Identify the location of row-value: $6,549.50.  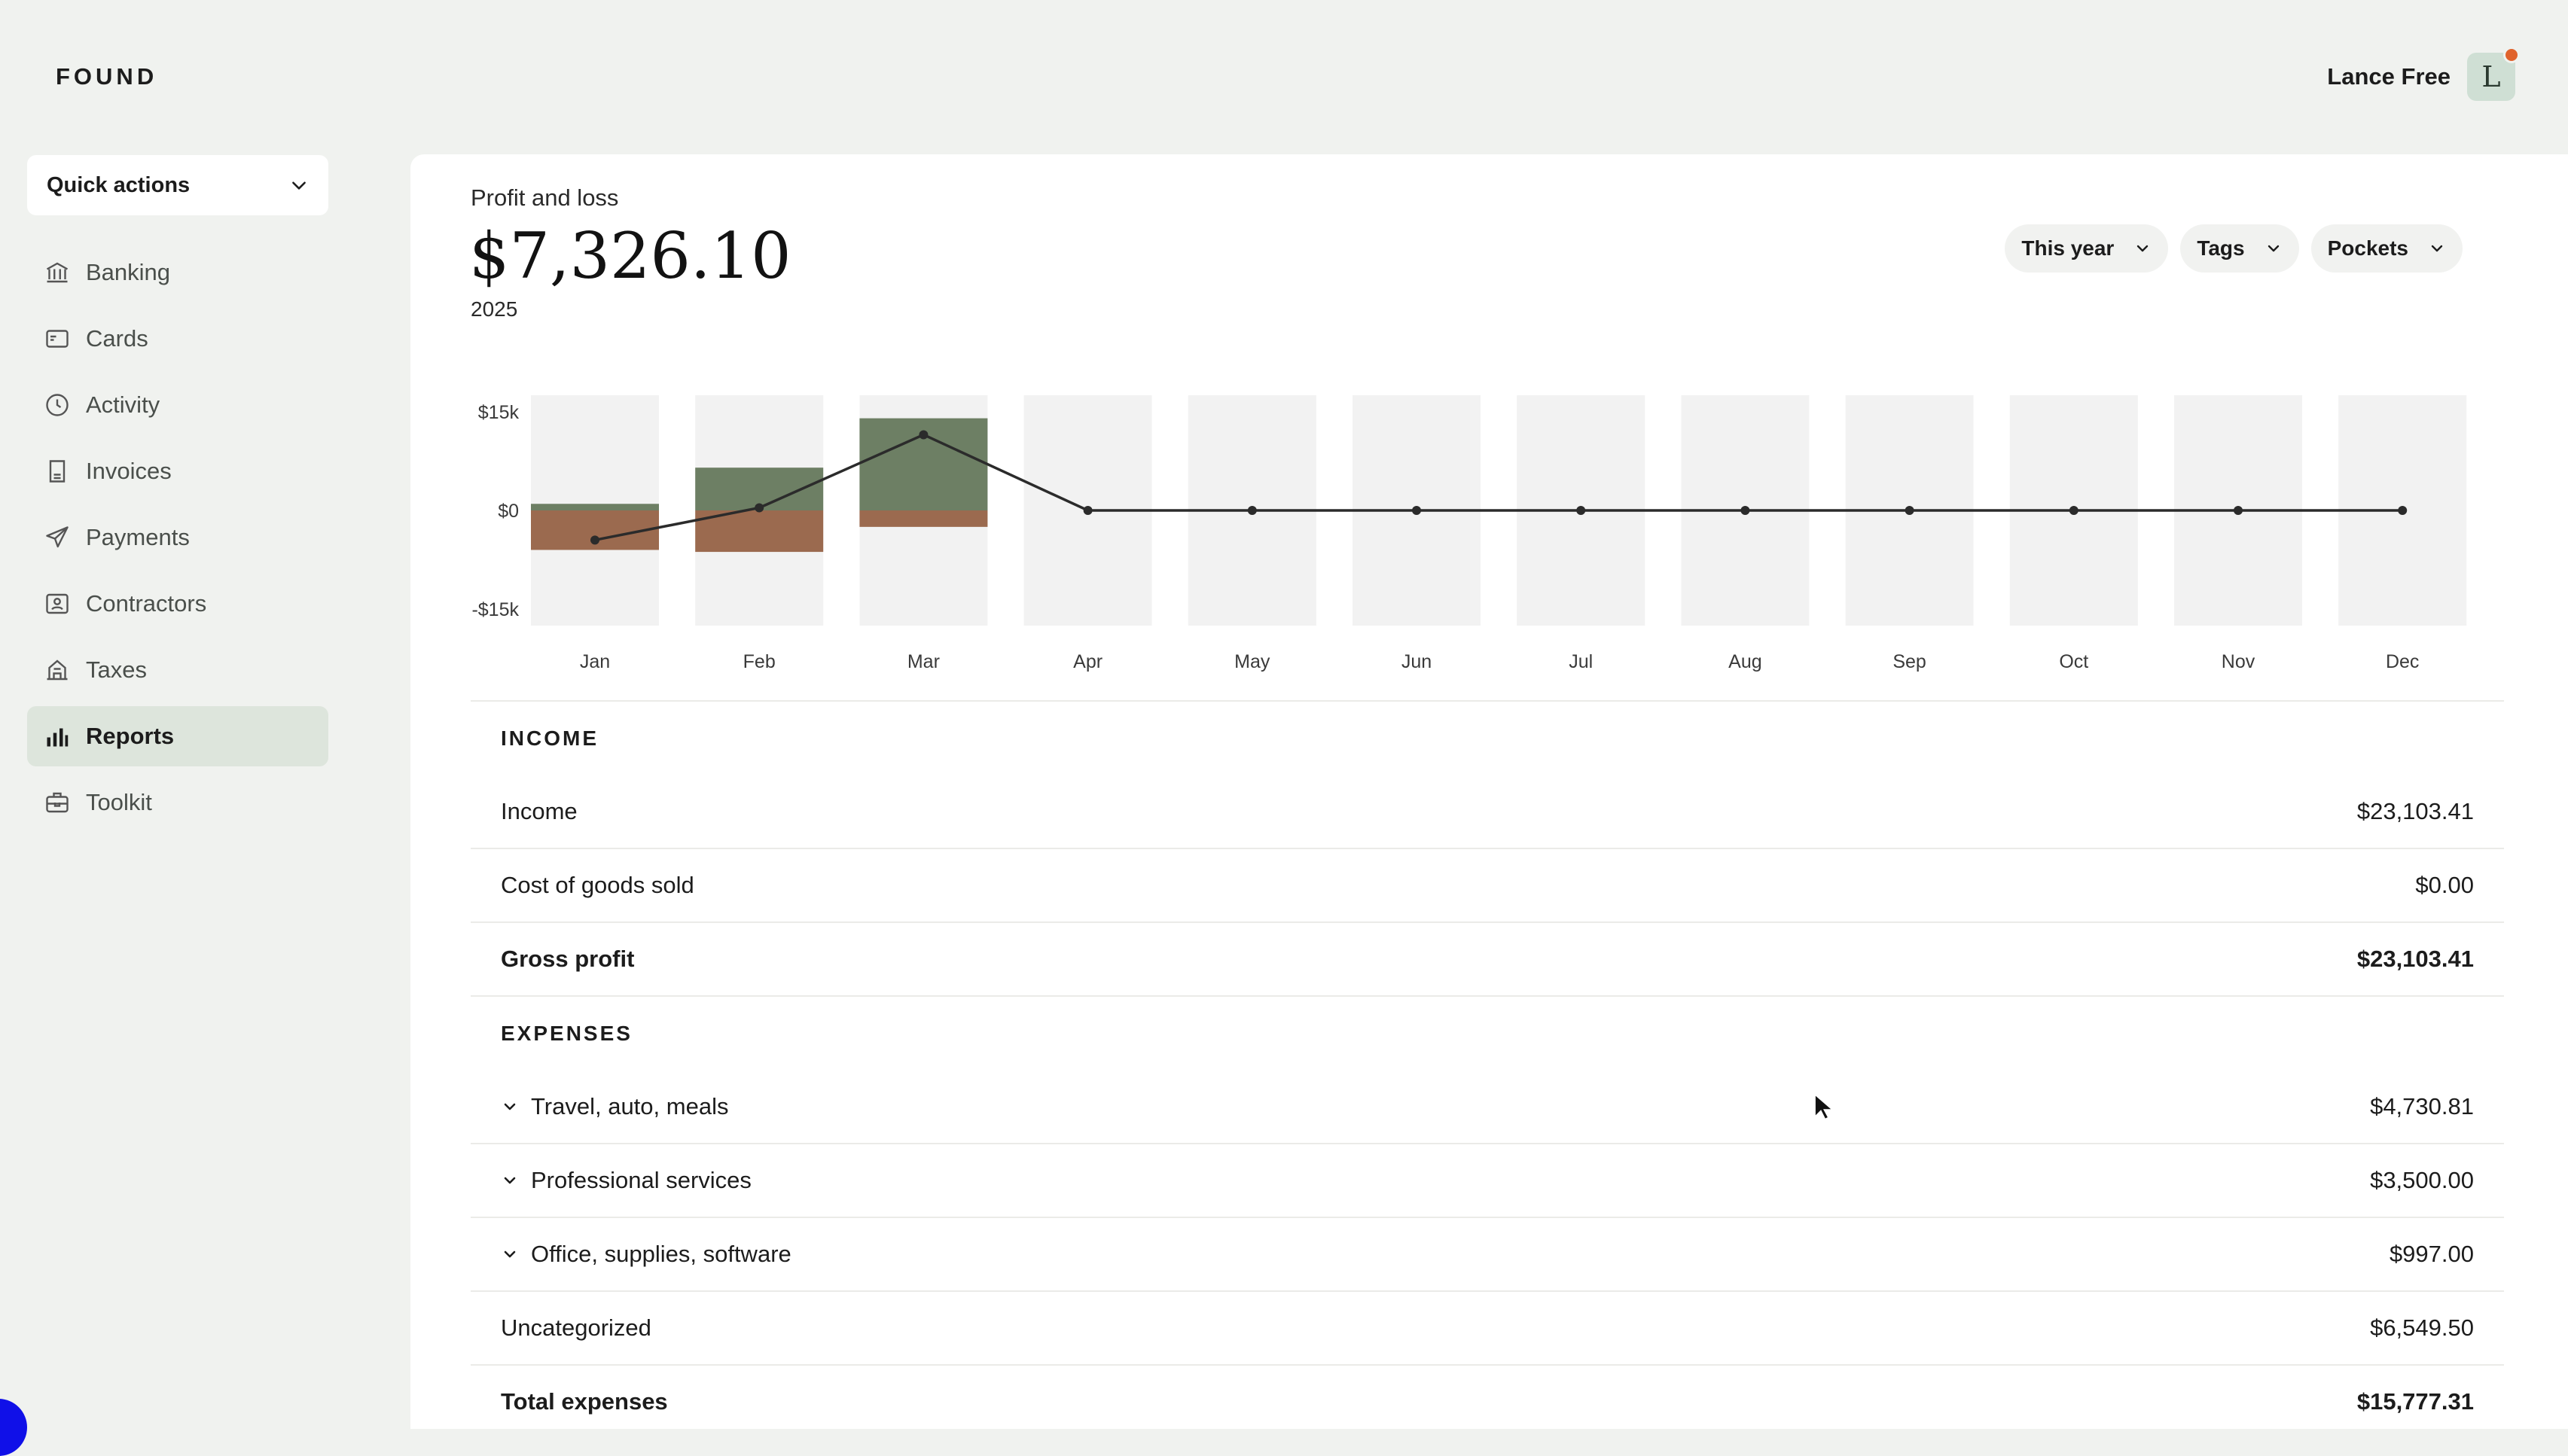
(2422, 1327).